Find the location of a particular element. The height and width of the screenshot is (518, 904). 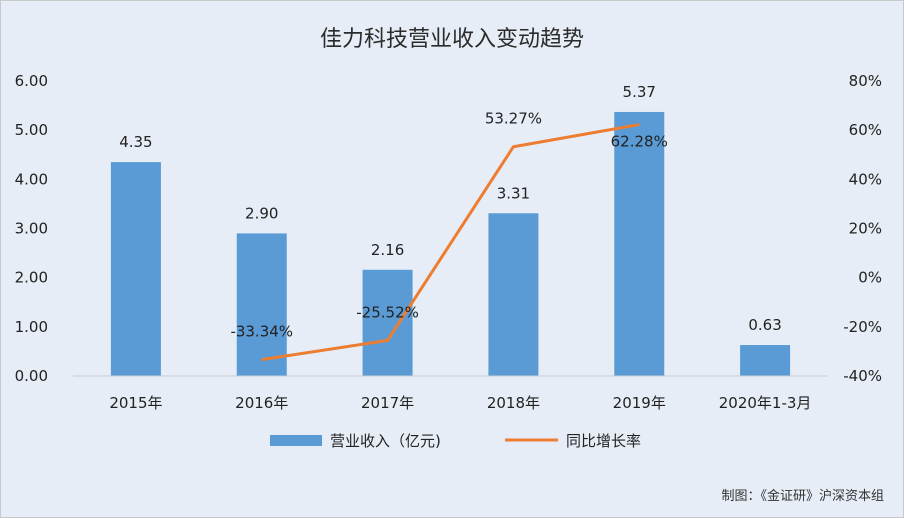

bar-data-label: 4.35 is located at coordinates (135, 142).